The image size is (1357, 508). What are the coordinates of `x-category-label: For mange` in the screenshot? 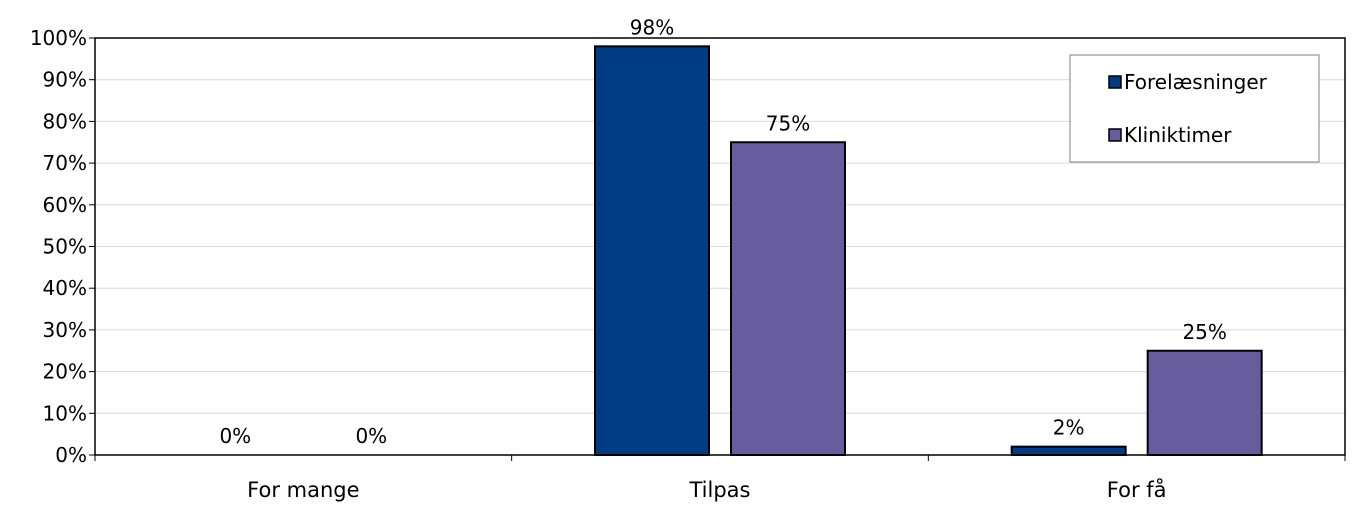 It's located at (303, 490).